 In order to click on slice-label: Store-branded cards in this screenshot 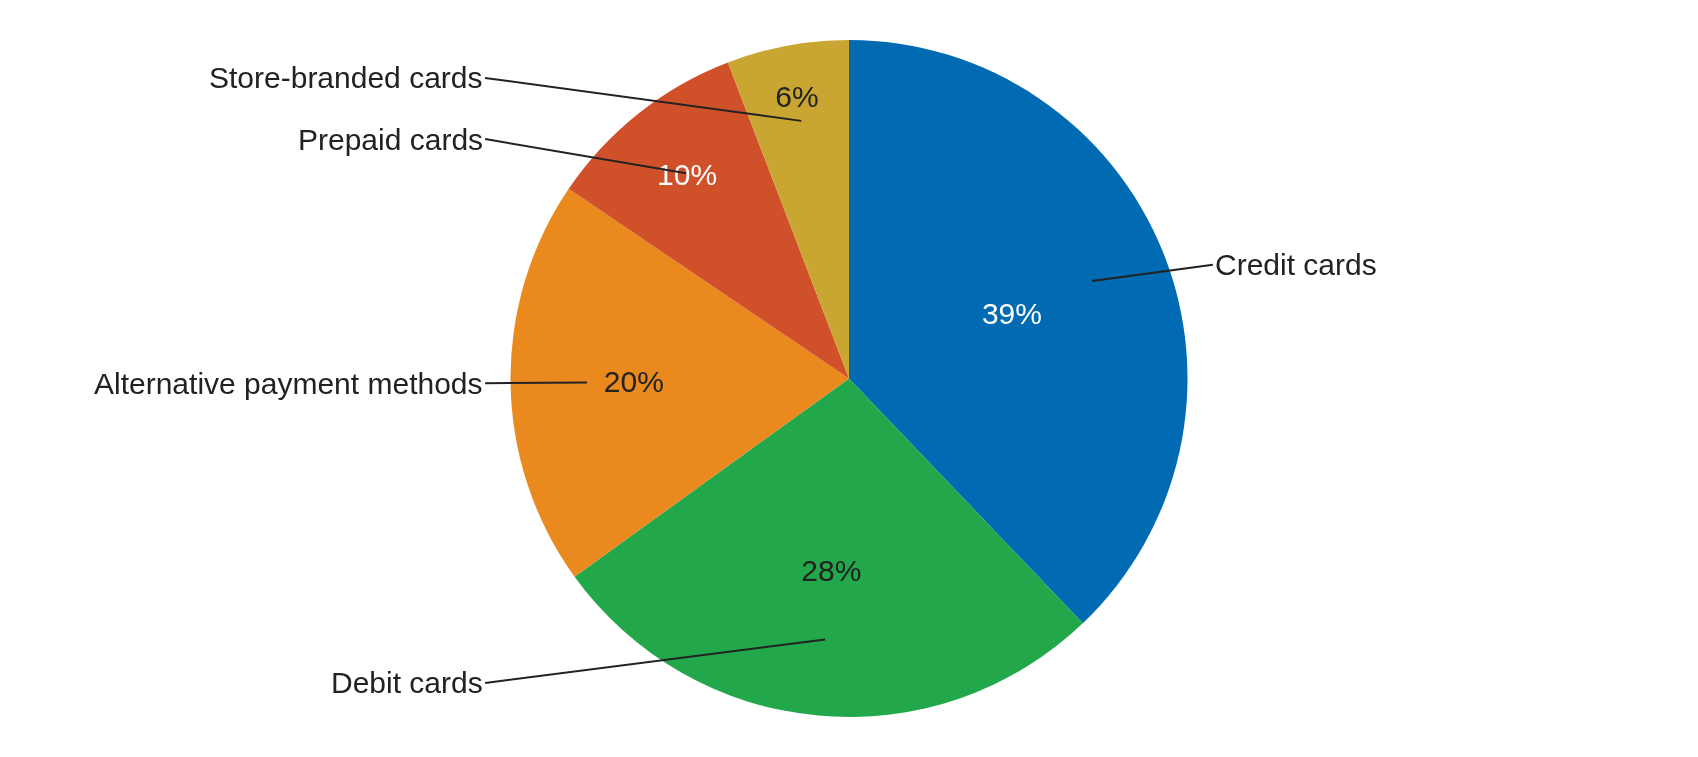, I will do `click(346, 77)`.